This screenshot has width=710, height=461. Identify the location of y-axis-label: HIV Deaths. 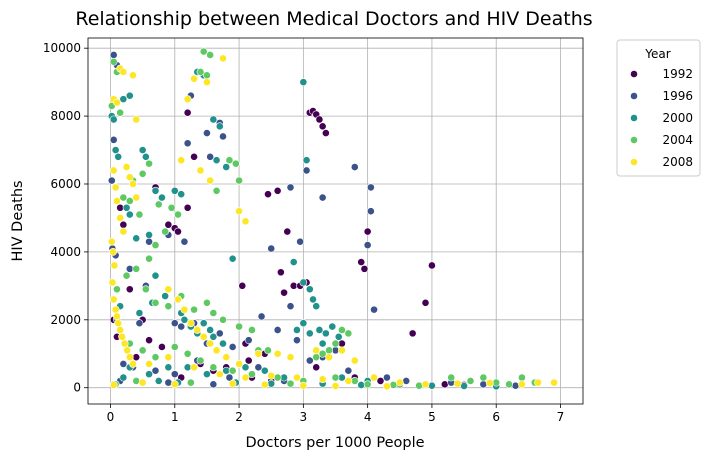
(18, 220).